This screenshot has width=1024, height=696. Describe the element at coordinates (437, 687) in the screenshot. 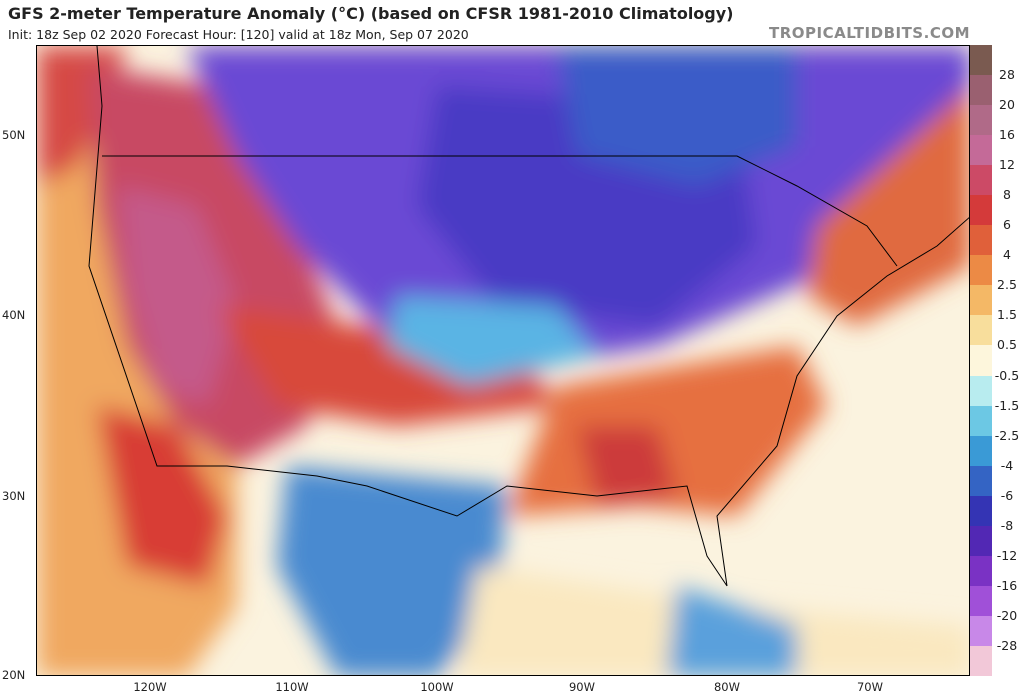

I see `lon-label-100w: 100W` at that location.